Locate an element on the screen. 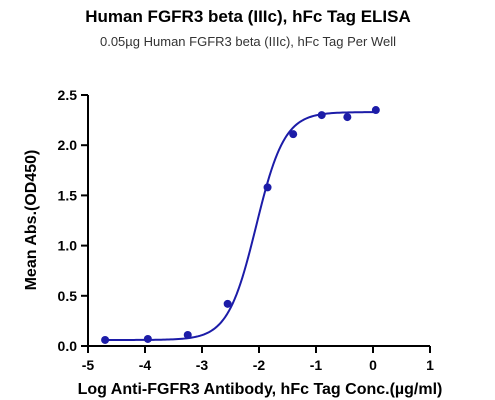  y-tick-label: 1.5 is located at coordinates (68, 195).